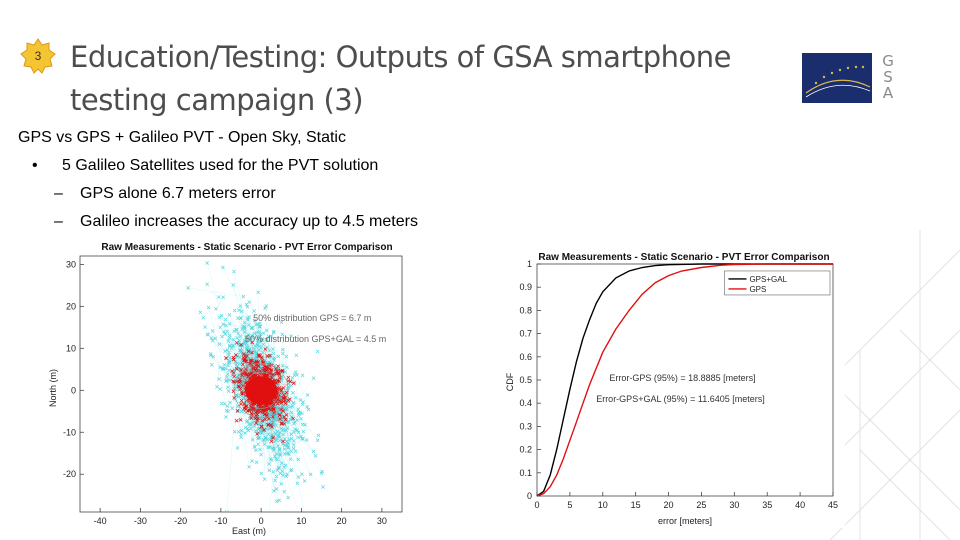 This screenshot has width=960, height=540. Describe the element at coordinates (888, 93) in the screenshot. I see `logo-letter-a: A` at that location.